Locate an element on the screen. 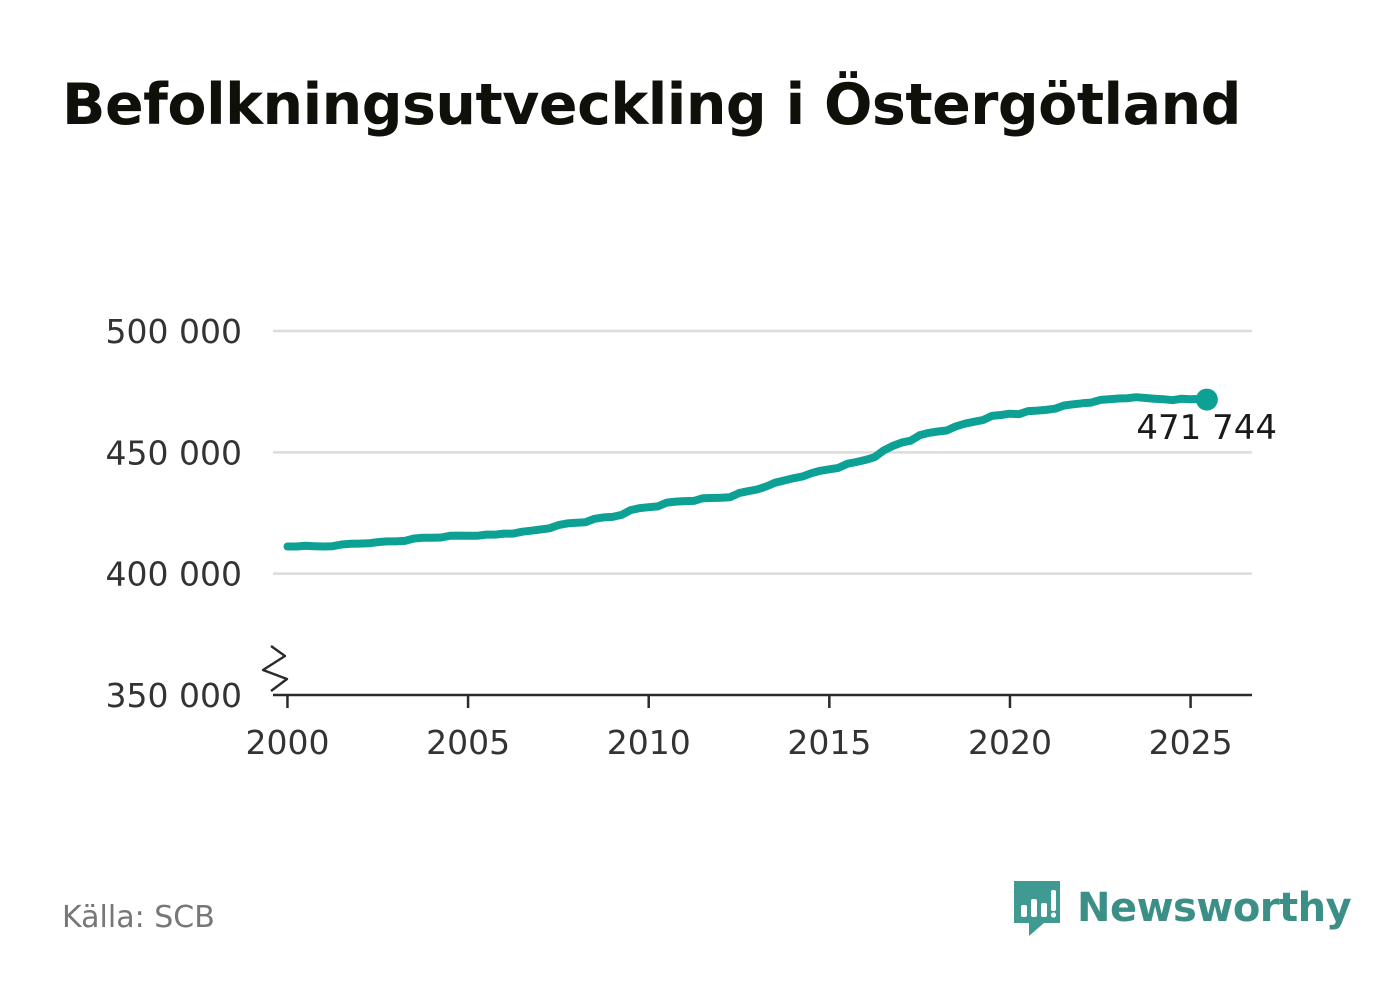 The height and width of the screenshot is (999, 1382). y-tick-label: 500 000 is located at coordinates (174, 331).